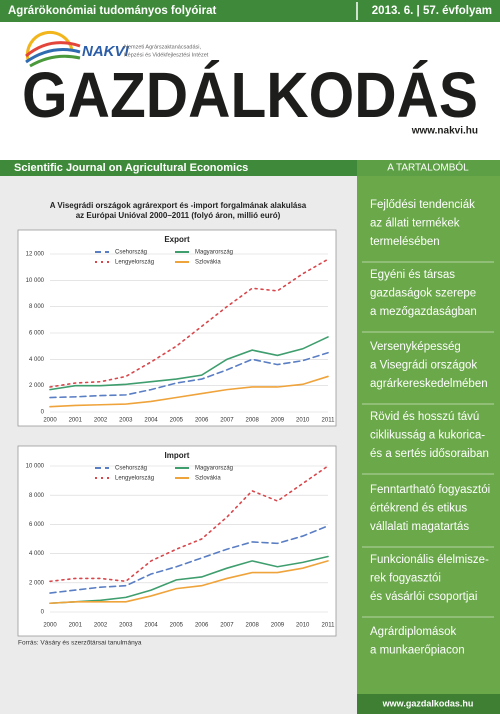  I want to click on article-title: rek fogyasztói, so click(405, 579).